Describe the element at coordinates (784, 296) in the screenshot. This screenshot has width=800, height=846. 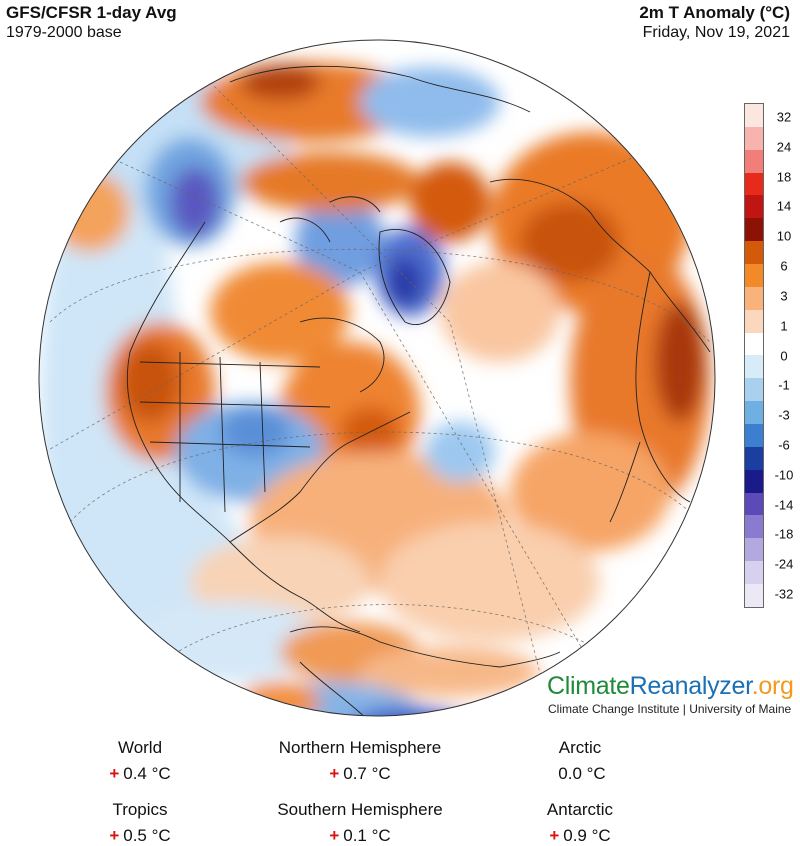
I see `scale-tick-label: 3` at that location.